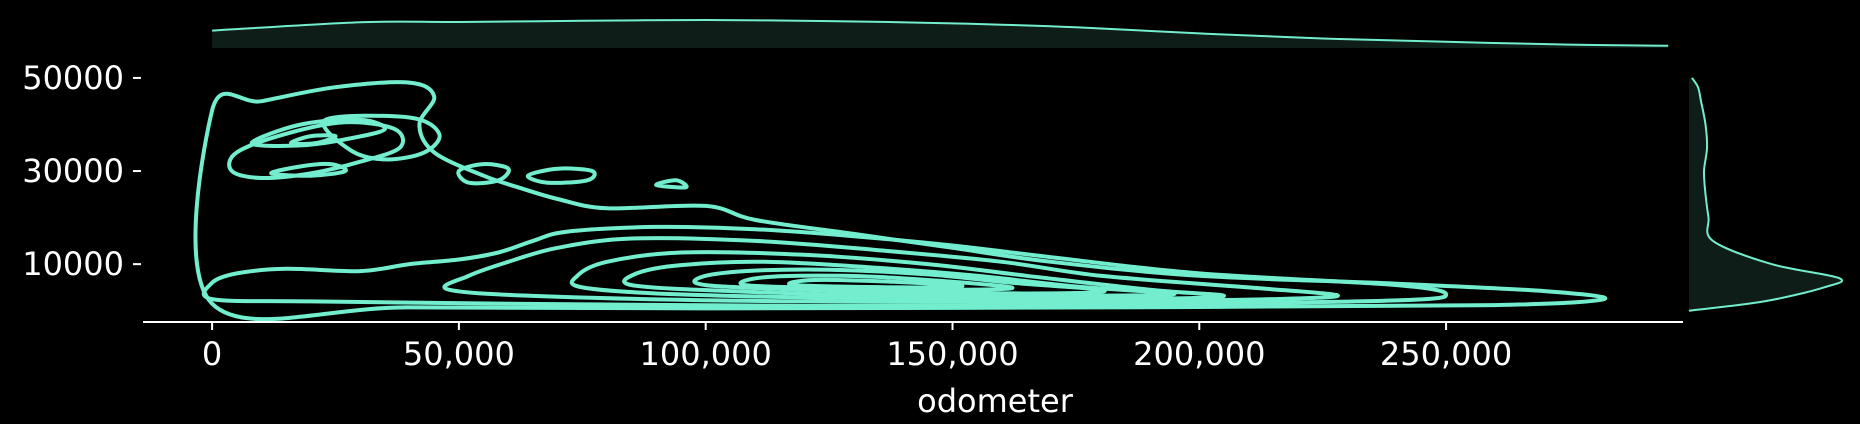  What do you see at coordinates (73, 264) in the screenshot?
I see `y-tick-label: 10000` at bounding box center [73, 264].